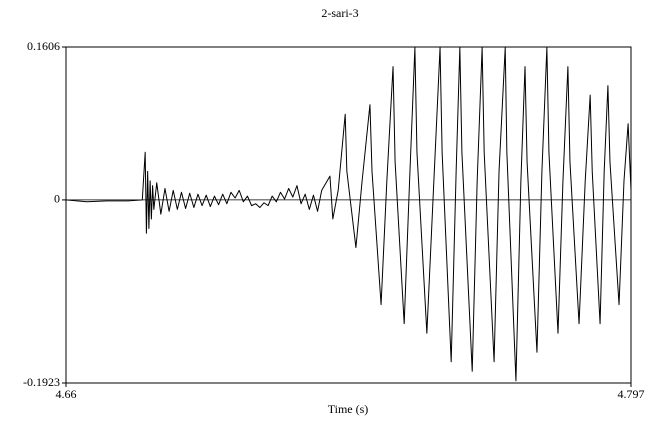 The width and height of the screenshot is (649, 421). Describe the element at coordinates (57, 199) in the screenshot. I see `y-tick-label: 0` at that location.